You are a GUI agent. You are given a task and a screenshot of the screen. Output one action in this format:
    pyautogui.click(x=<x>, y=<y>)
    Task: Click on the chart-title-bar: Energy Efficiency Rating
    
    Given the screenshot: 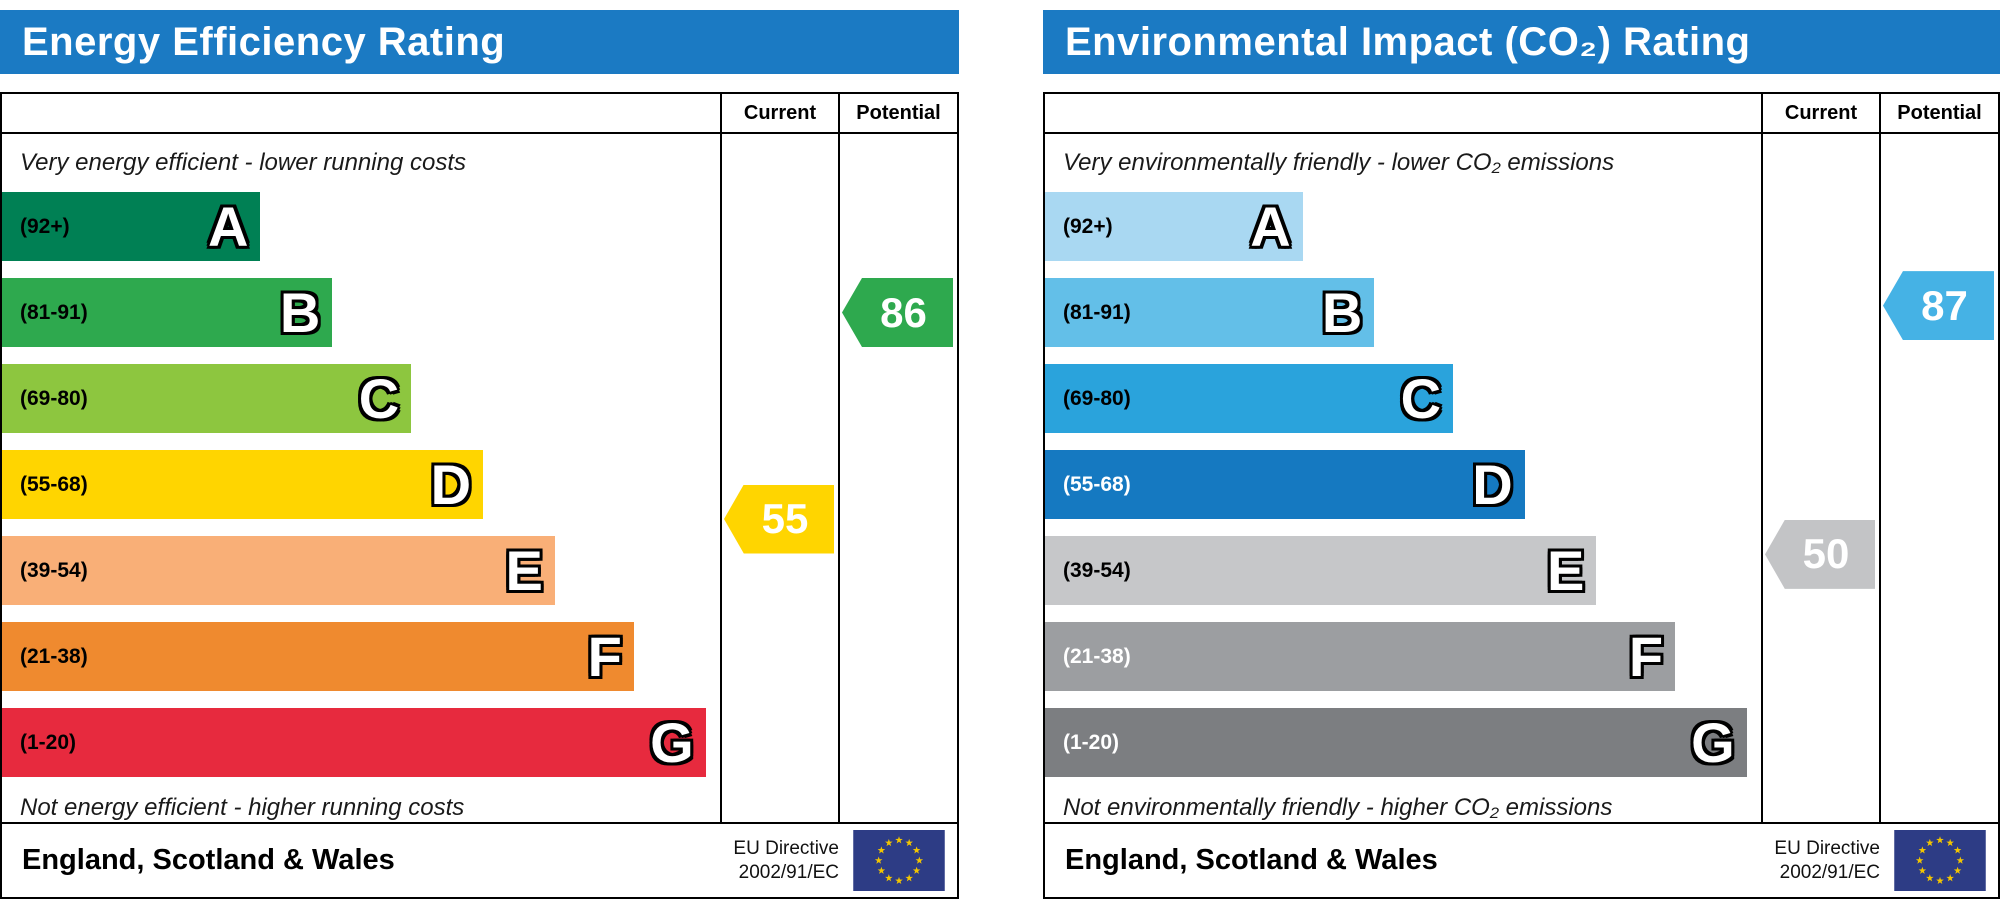 What is the action you would take?
    pyautogui.click(x=479, y=42)
    